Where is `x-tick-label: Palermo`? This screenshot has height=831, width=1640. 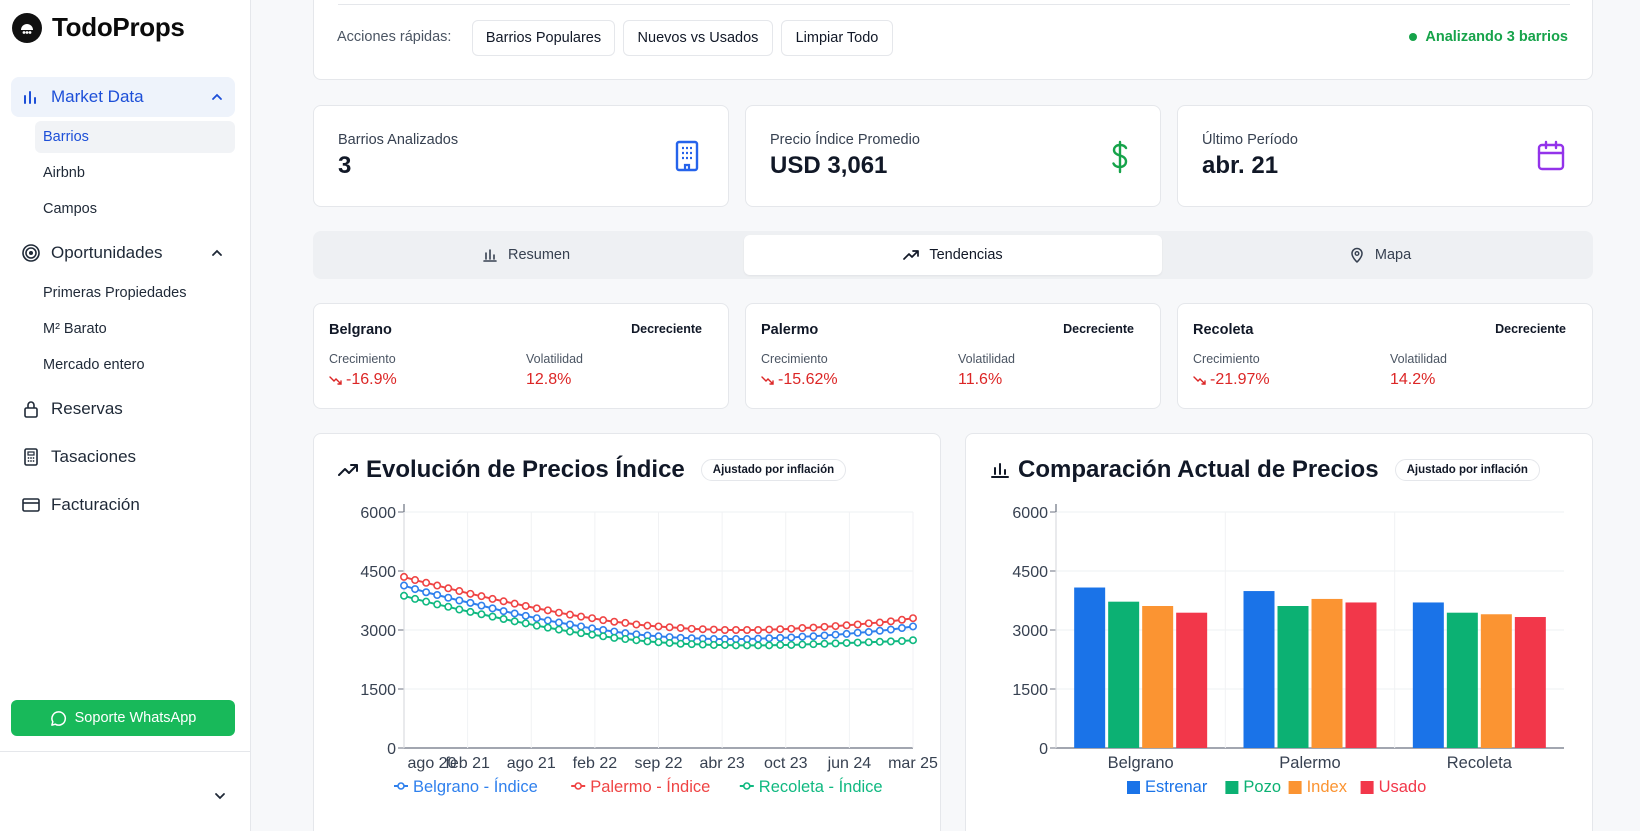 x-tick-label: Palermo is located at coordinates (1309, 763).